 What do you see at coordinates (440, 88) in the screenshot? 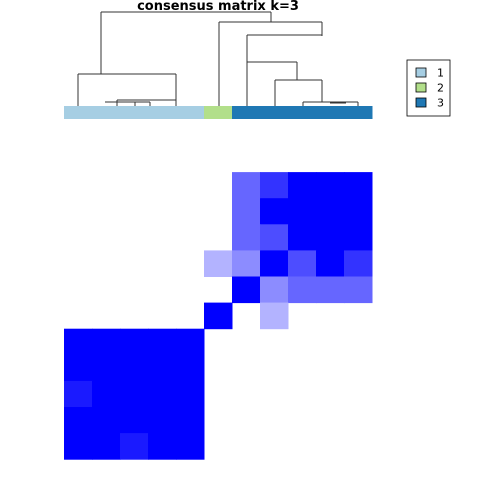
I see `legend-label: 2` at bounding box center [440, 88].